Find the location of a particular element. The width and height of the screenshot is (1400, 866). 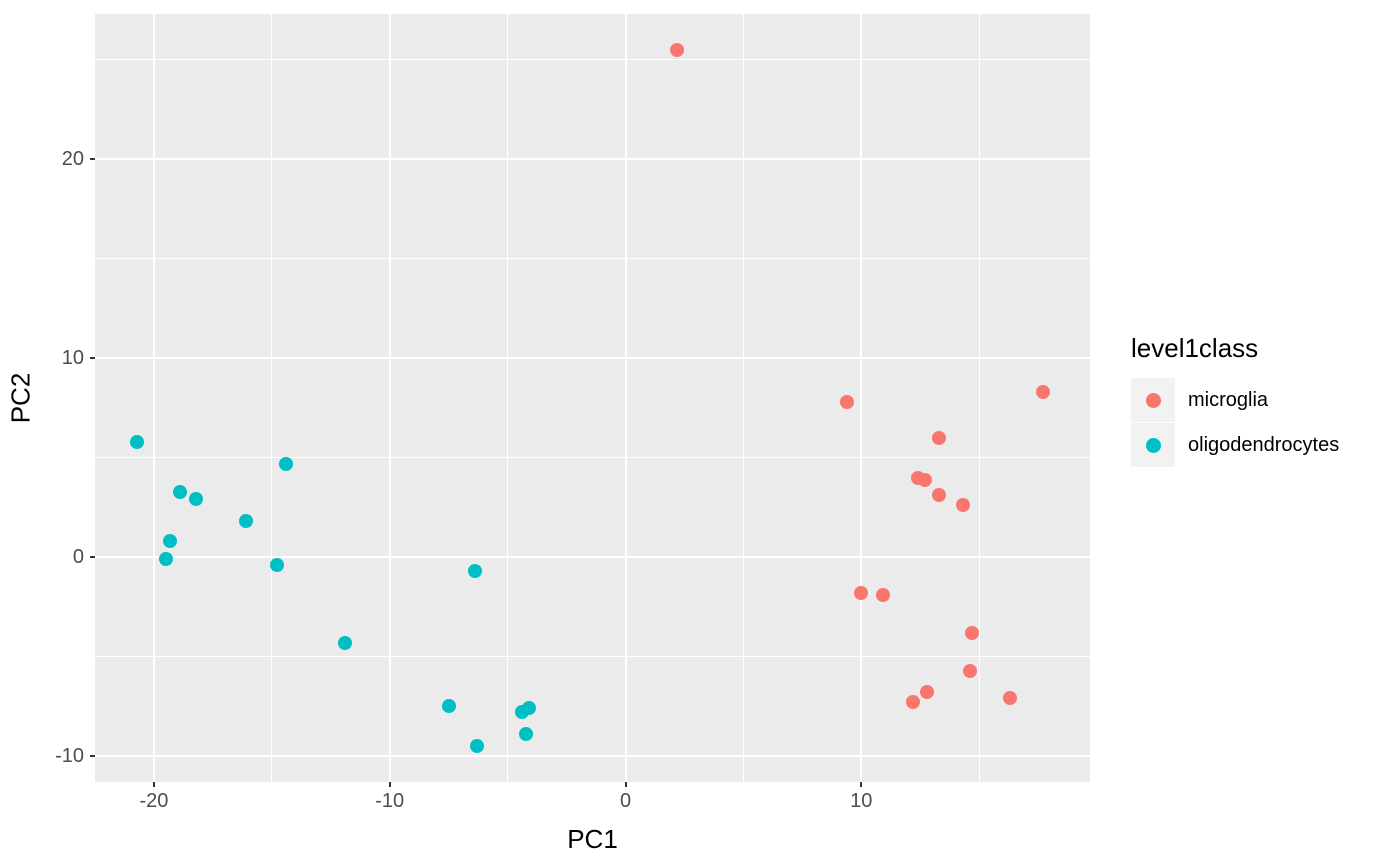

y-tick-label: 0 is located at coordinates (78, 557).